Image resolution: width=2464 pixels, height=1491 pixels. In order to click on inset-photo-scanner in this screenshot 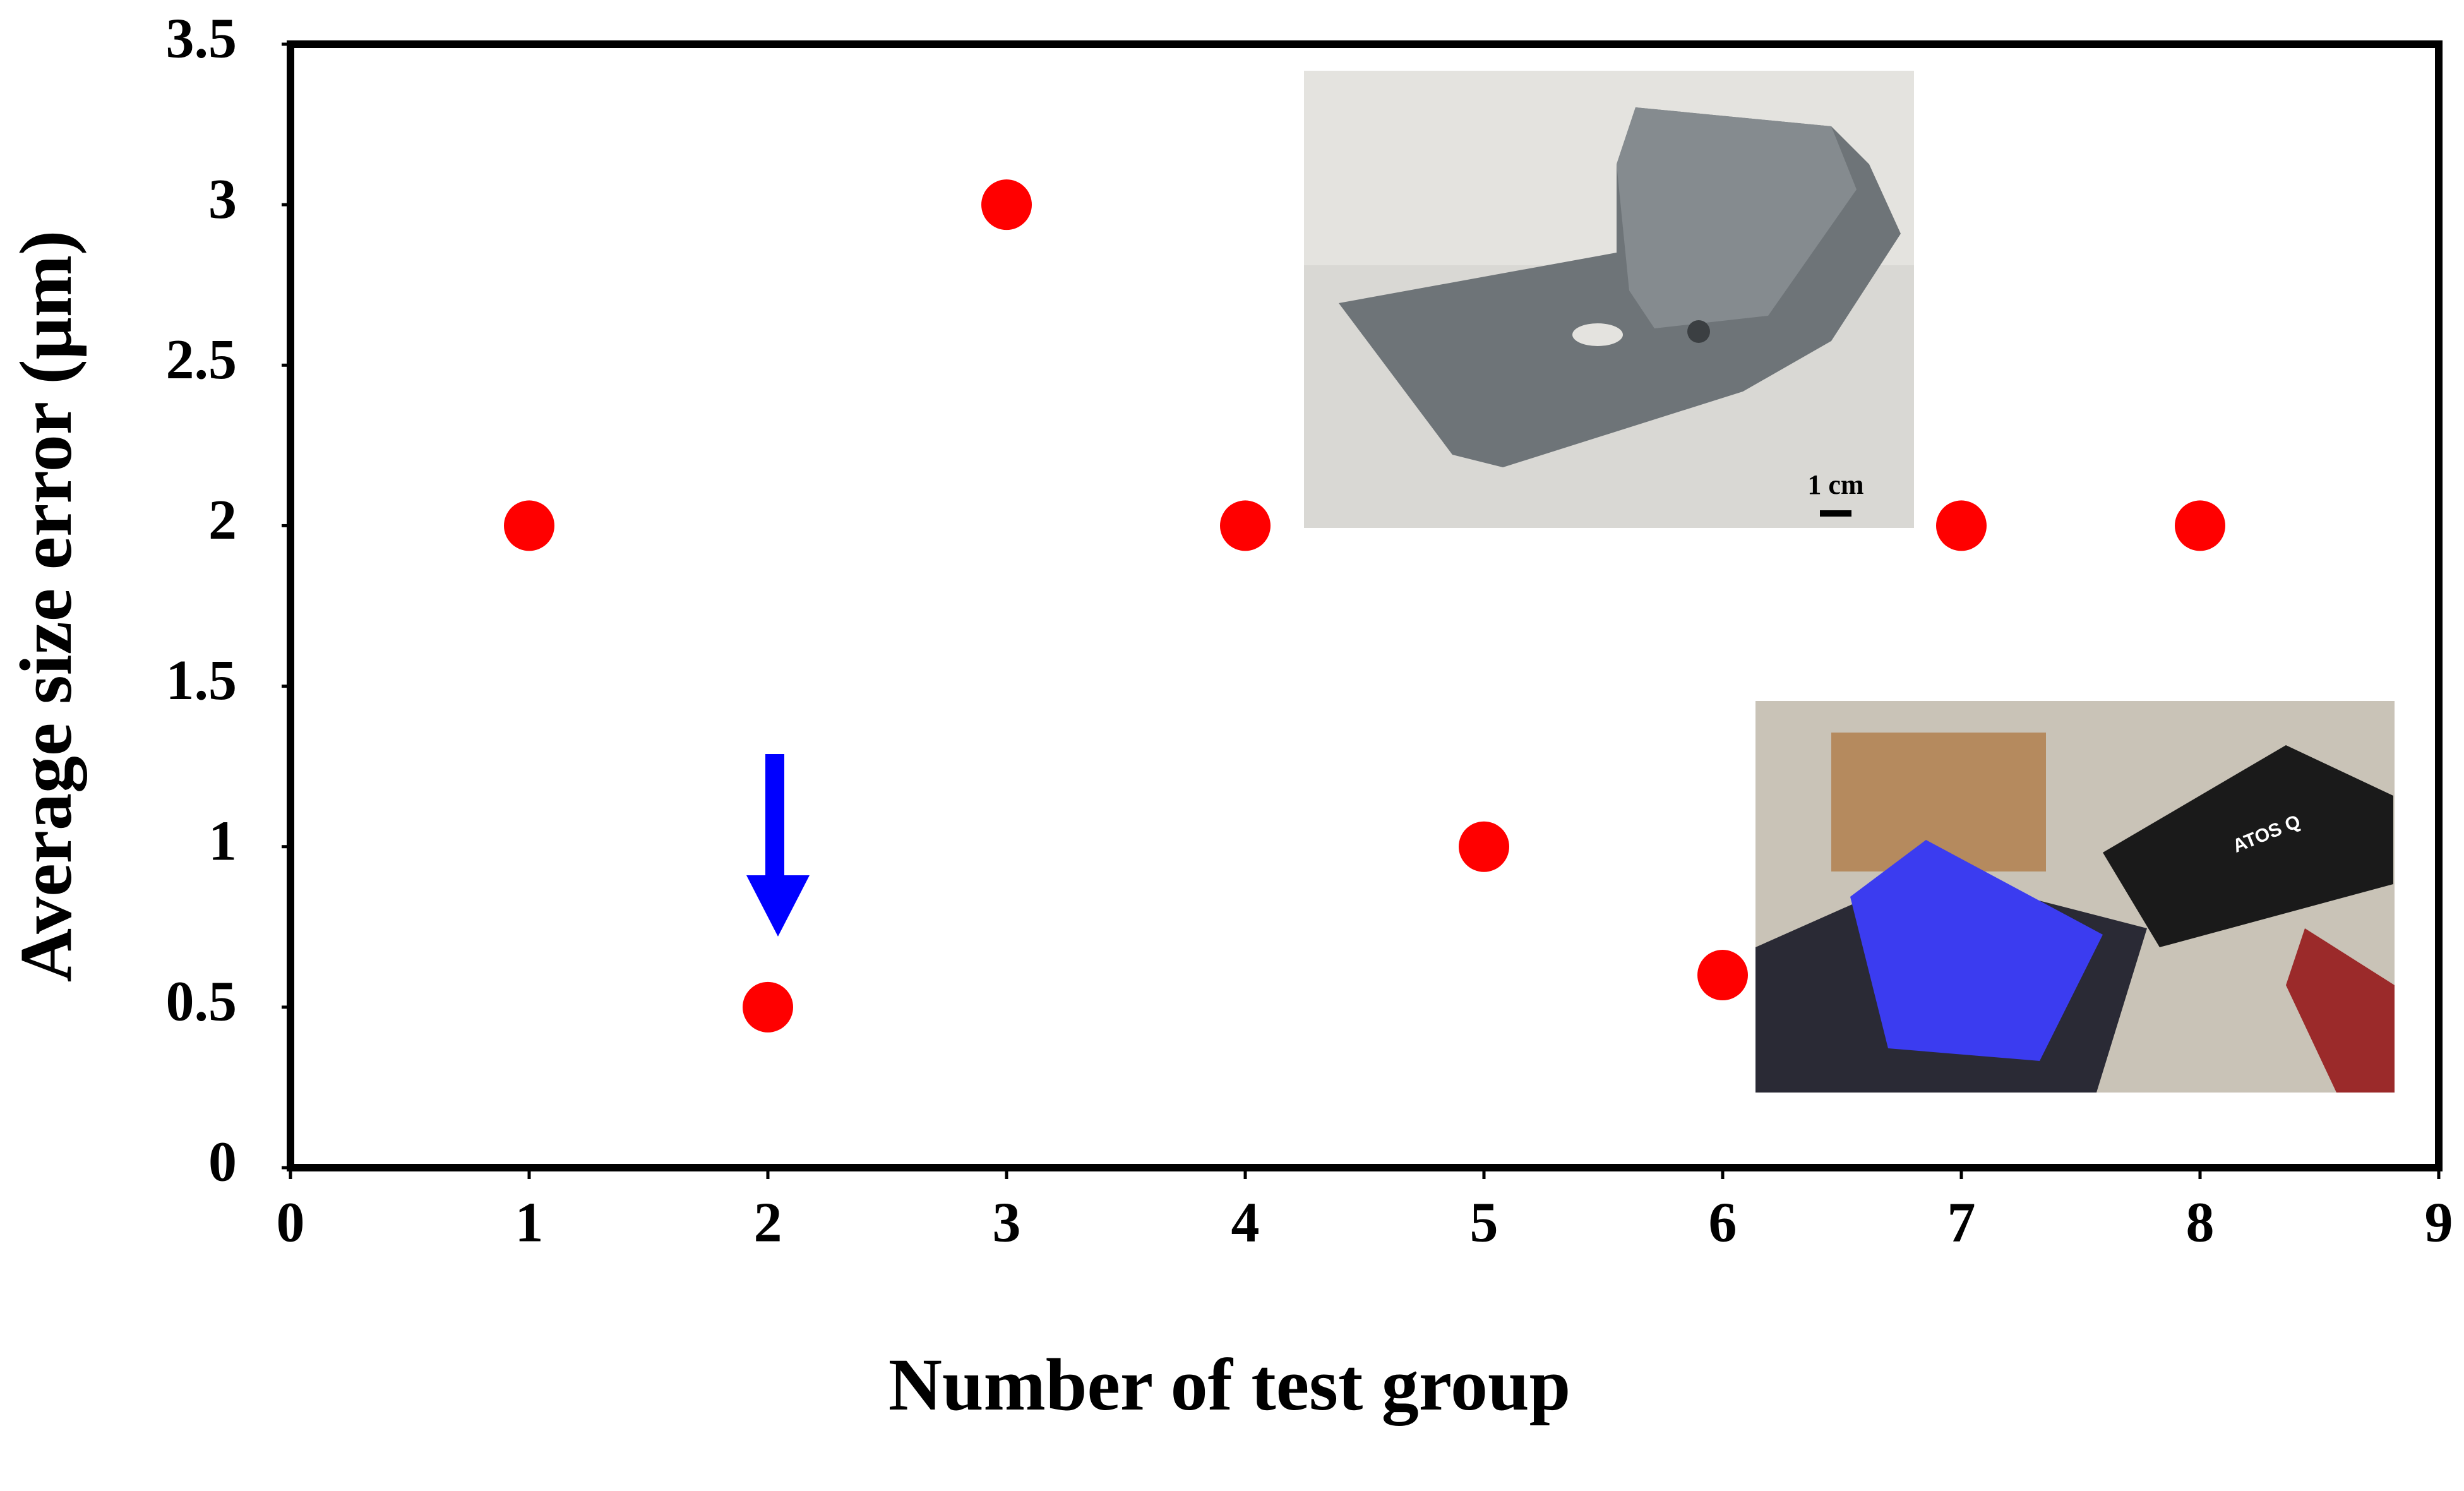, I will do `click(2075, 897)`.